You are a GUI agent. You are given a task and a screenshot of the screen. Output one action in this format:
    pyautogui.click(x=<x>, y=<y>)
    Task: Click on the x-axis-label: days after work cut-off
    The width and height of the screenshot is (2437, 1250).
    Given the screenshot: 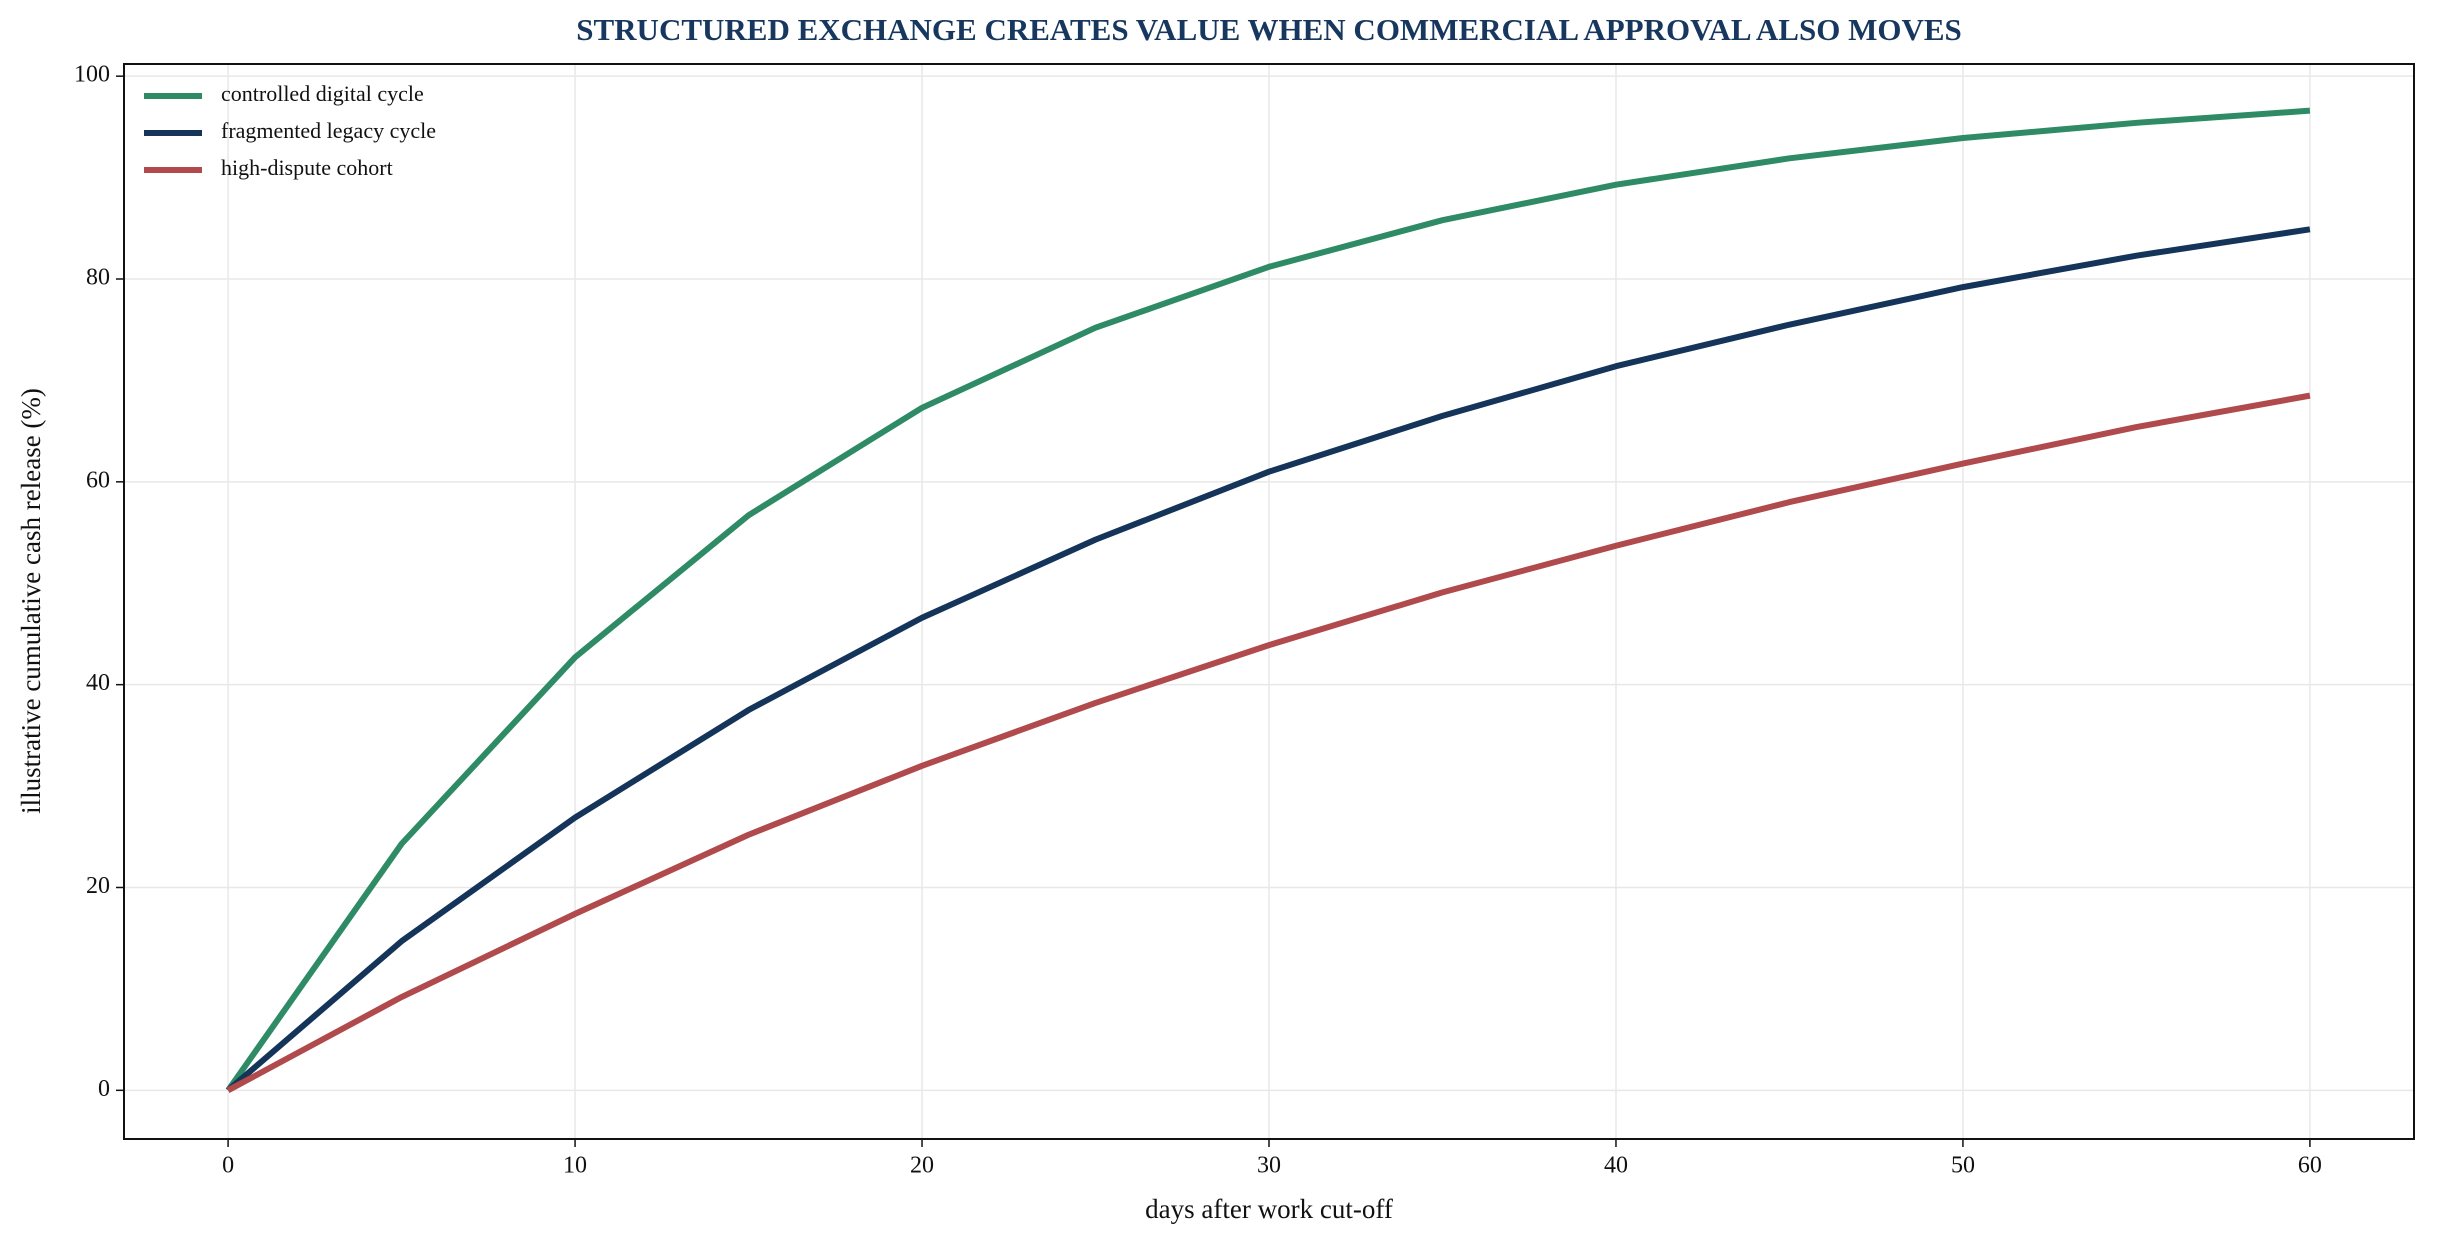 What is the action you would take?
    pyautogui.click(x=1269, y=1209)
    